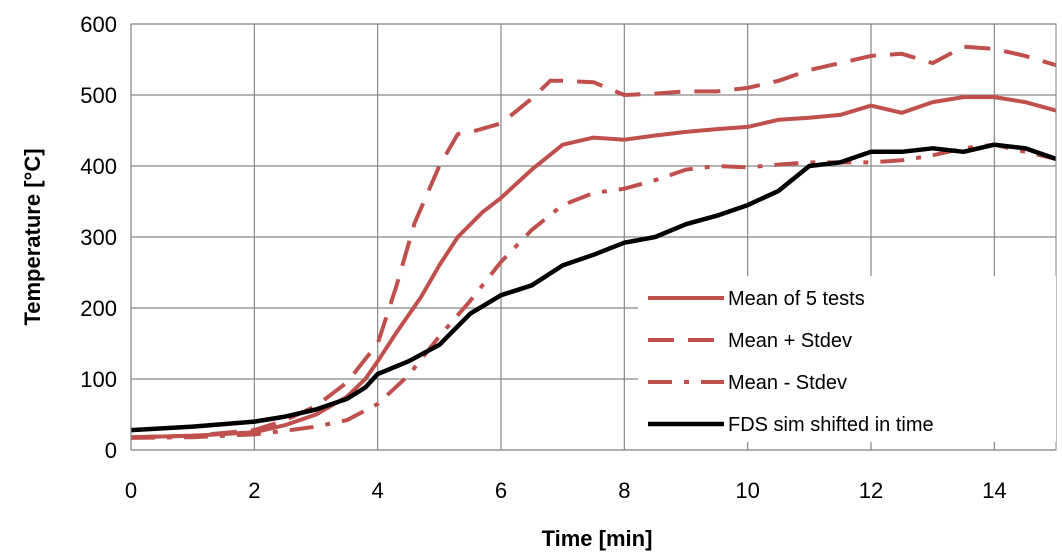 The image size is (1062, 555). Describe the element at coordinates (98, 24) in the screenshot. I see `y-tick-label: 600` at that location.